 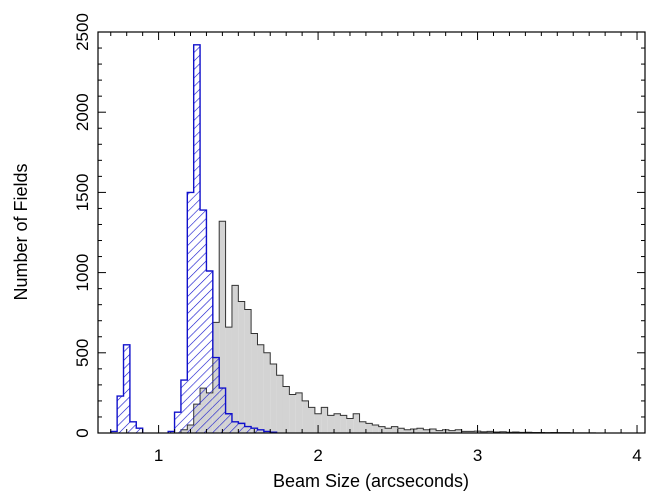 I want to click on x-axis-label: Beam Size (arcseconds), so click(x=371, y=481).